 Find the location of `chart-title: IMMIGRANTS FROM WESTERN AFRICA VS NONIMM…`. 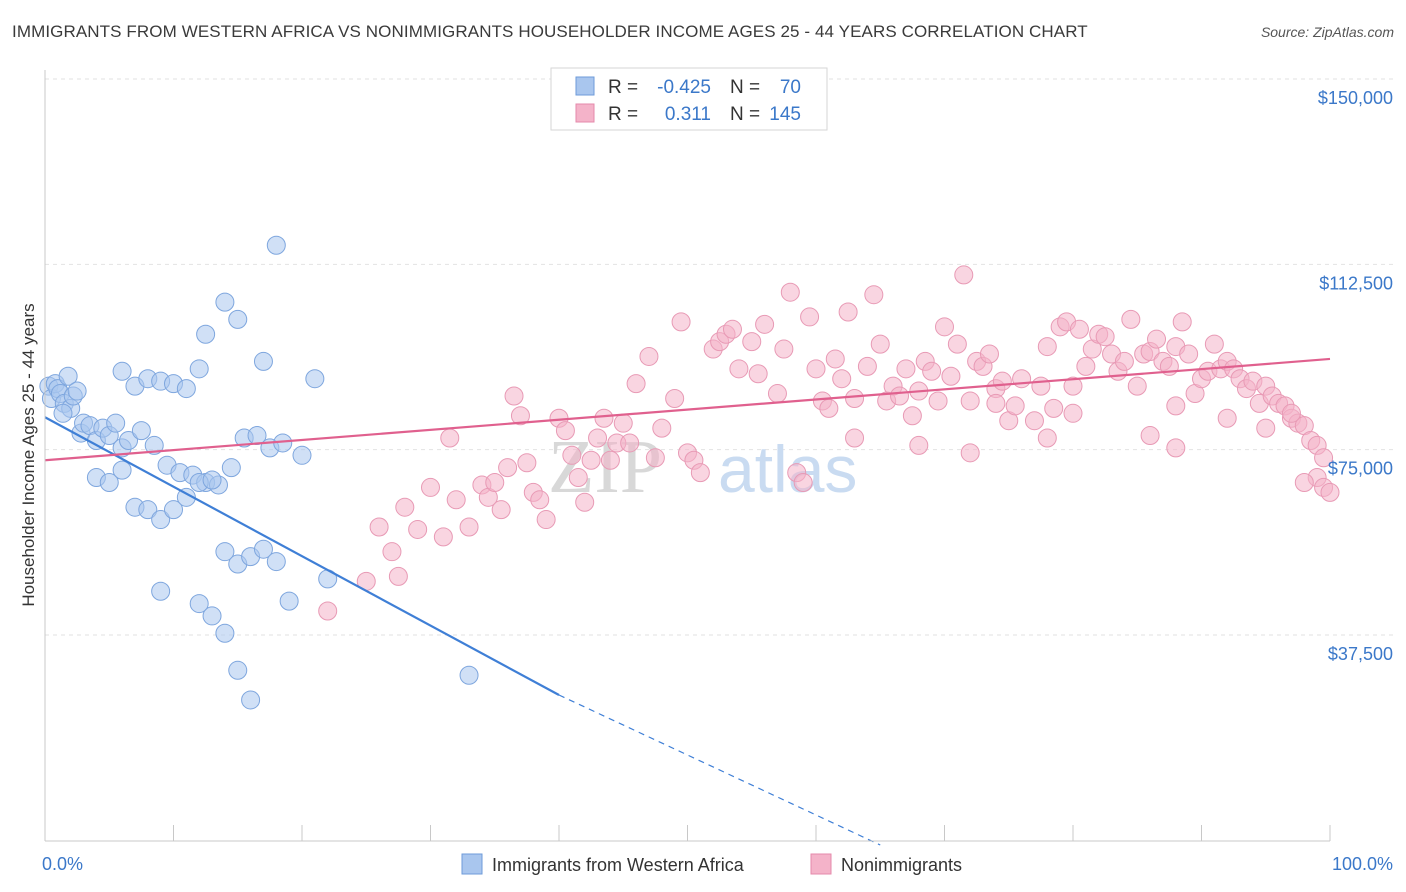

chart-title: IMMIGRANTS FROM WESTERN AFRICA VS NONIMM… is located at coordinates (550, 31).